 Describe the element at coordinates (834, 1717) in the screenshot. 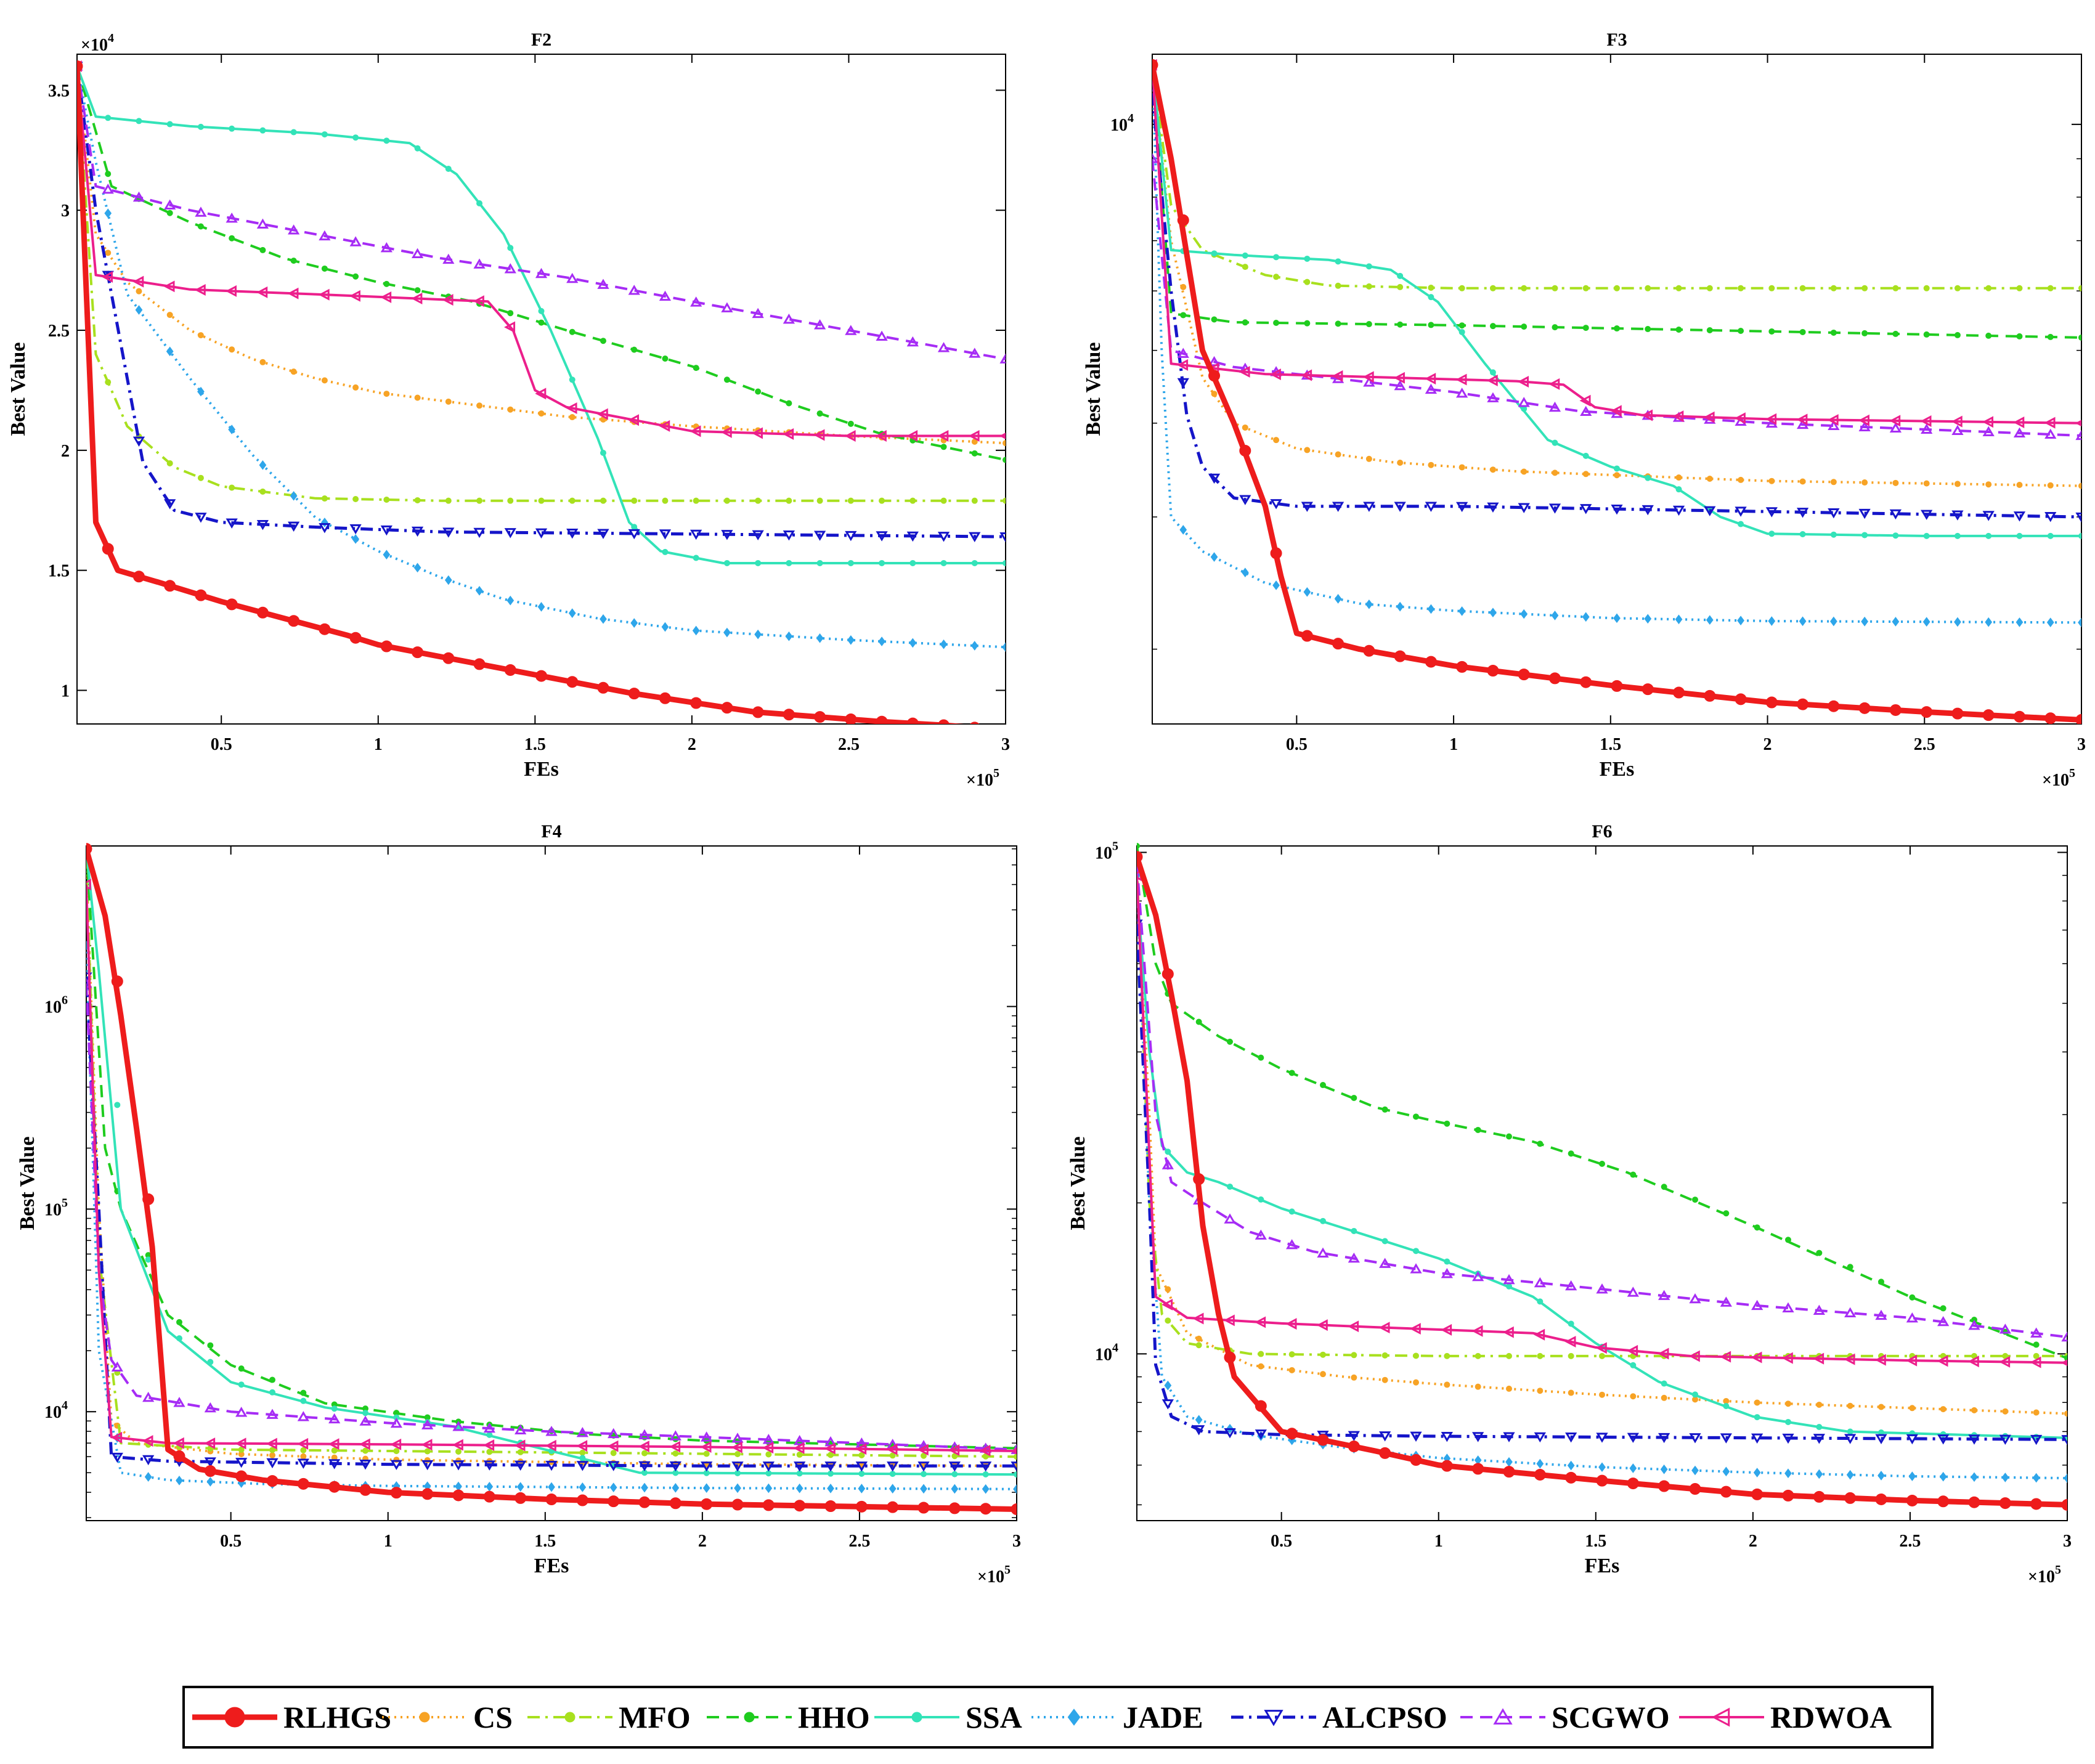

I see `legend-label: HHO` at that location.